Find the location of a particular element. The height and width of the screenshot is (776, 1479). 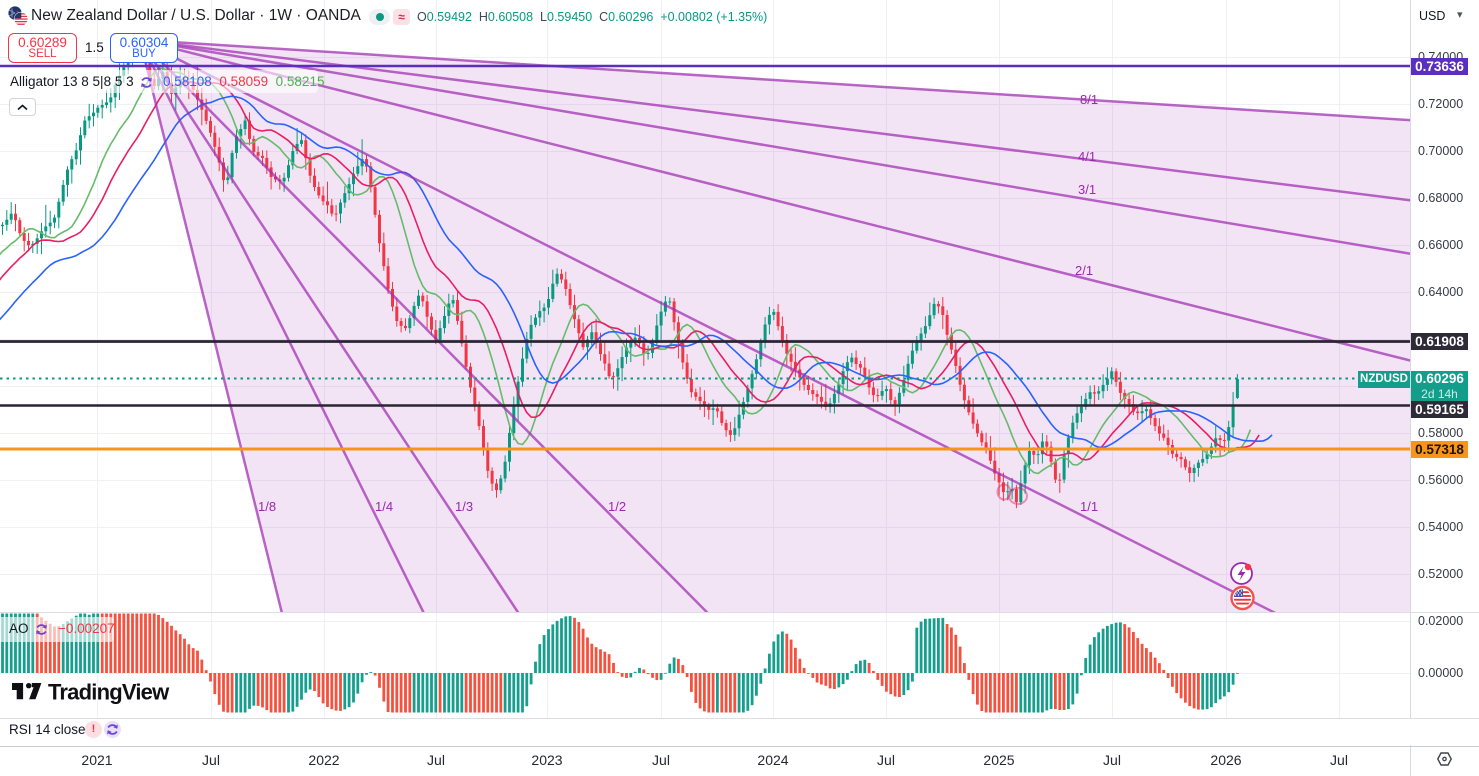

svg-text: 1/8 is located at coordinates (267, 506).